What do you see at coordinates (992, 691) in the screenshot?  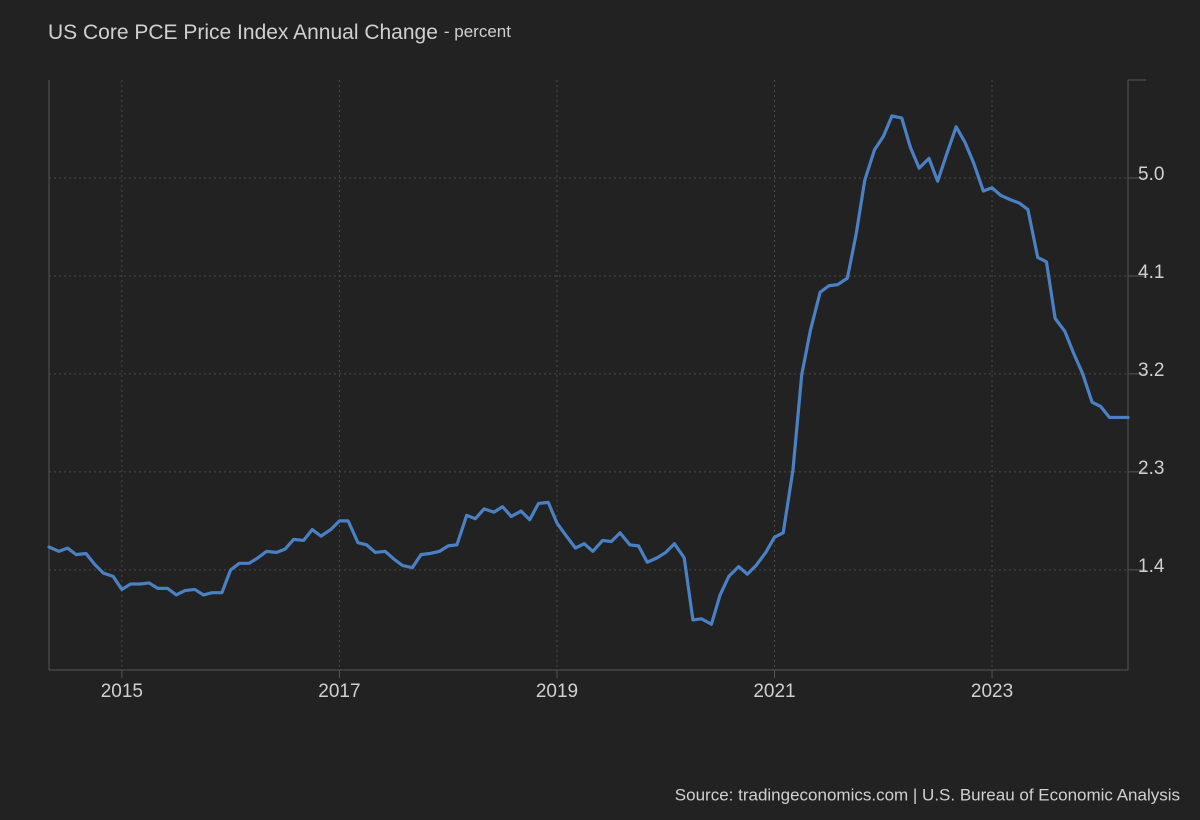 I see `x-tick-label: 2023` at bounding box center [992, 691].